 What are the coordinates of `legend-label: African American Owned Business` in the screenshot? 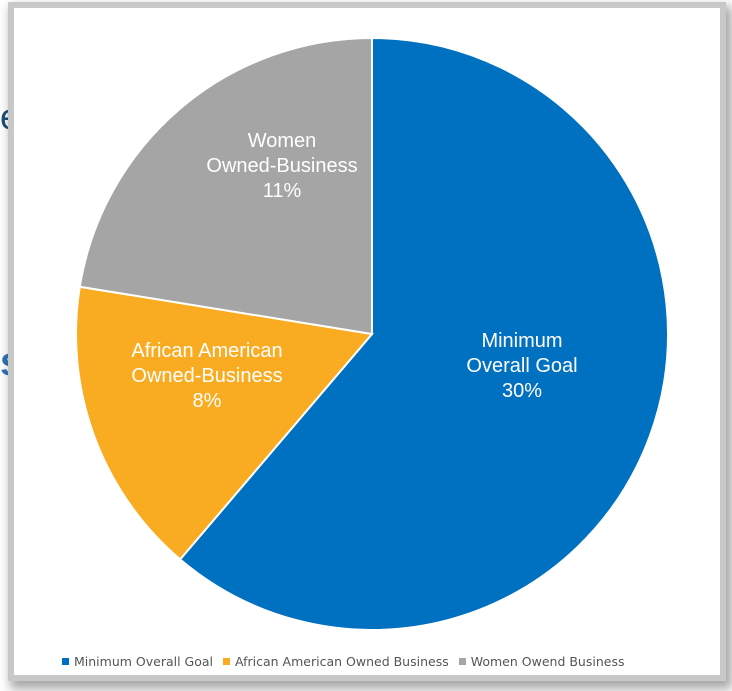 It's located at (342, 661).